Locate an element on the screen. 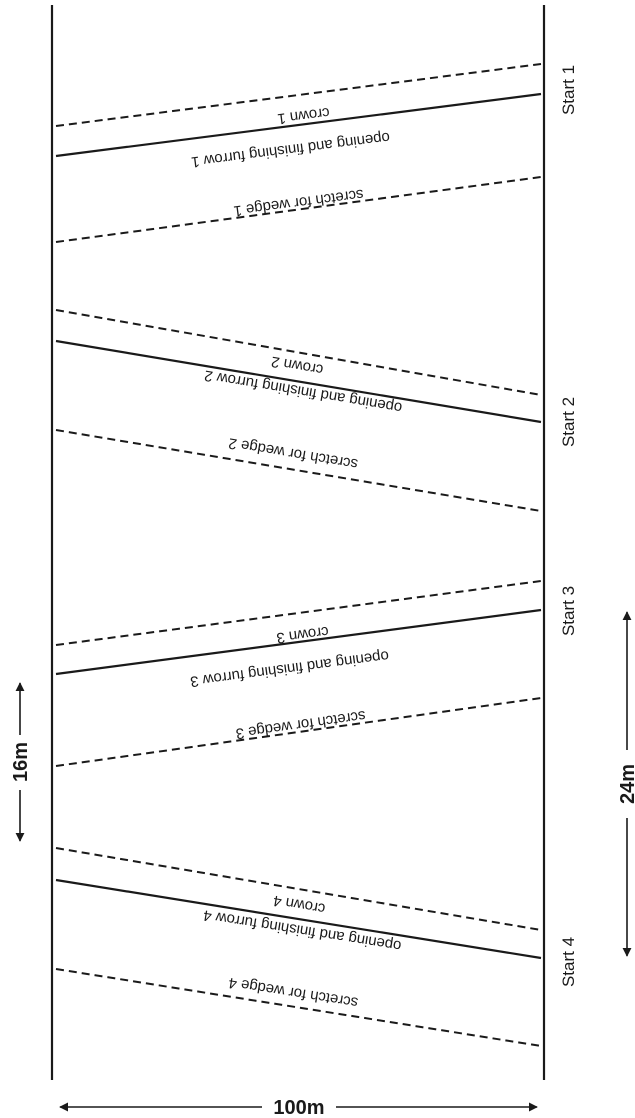 The width and height of the screenshot is (635, 1118). land-dimension: 24m is located at coordinates (626, 784).